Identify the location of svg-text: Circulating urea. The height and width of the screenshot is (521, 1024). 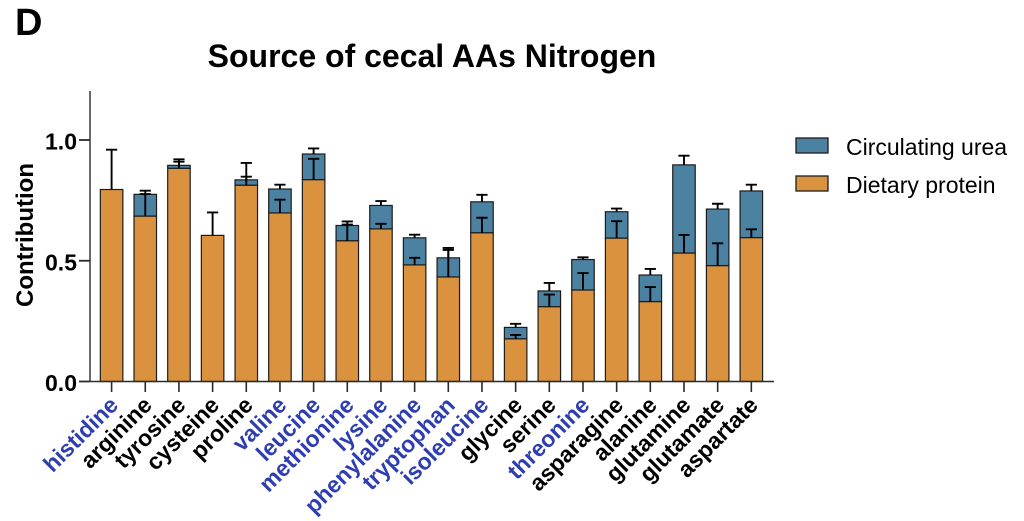
(926, 147).